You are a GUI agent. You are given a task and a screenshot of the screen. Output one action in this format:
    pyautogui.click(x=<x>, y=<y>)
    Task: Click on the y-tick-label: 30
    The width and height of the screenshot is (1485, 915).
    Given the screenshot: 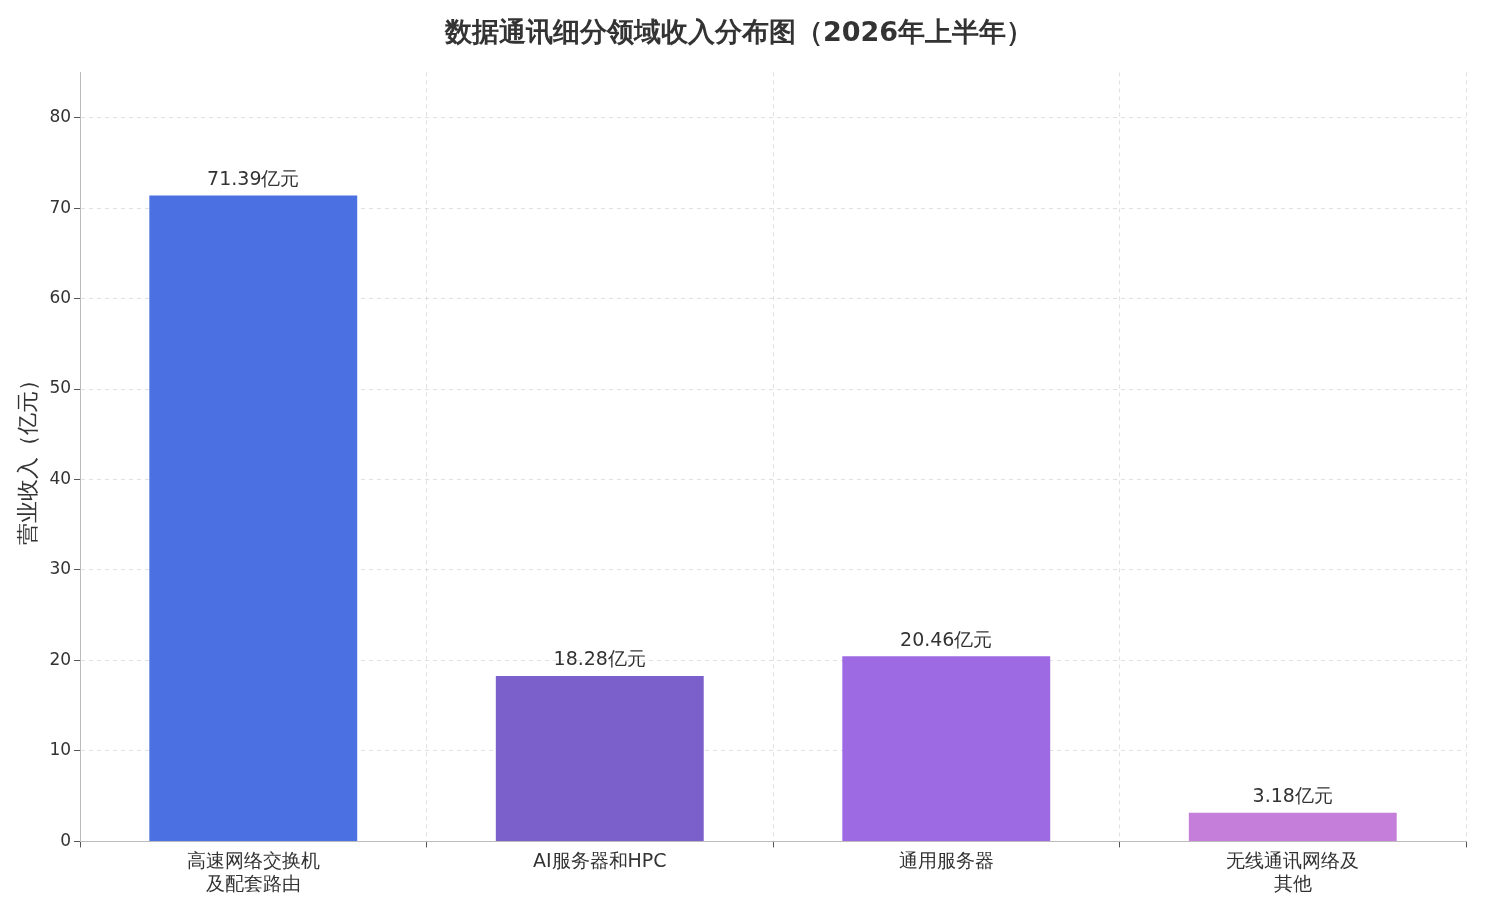 What is the action you would take?
    pyautogui.click(x=60, y=568)
    